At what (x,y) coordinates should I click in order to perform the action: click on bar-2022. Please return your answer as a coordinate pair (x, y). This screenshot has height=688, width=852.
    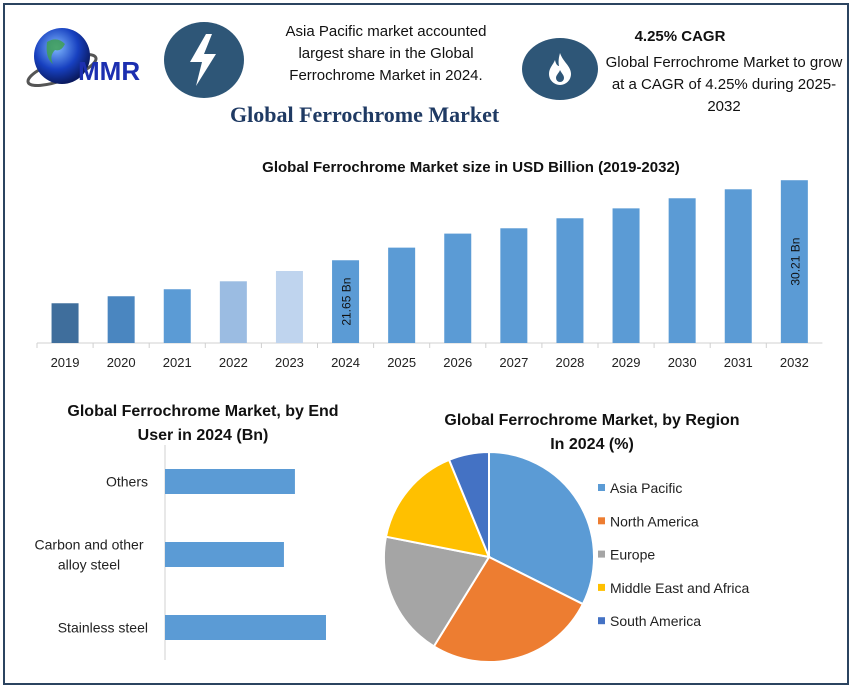
    Looking at the image, I should click on (233, 312).